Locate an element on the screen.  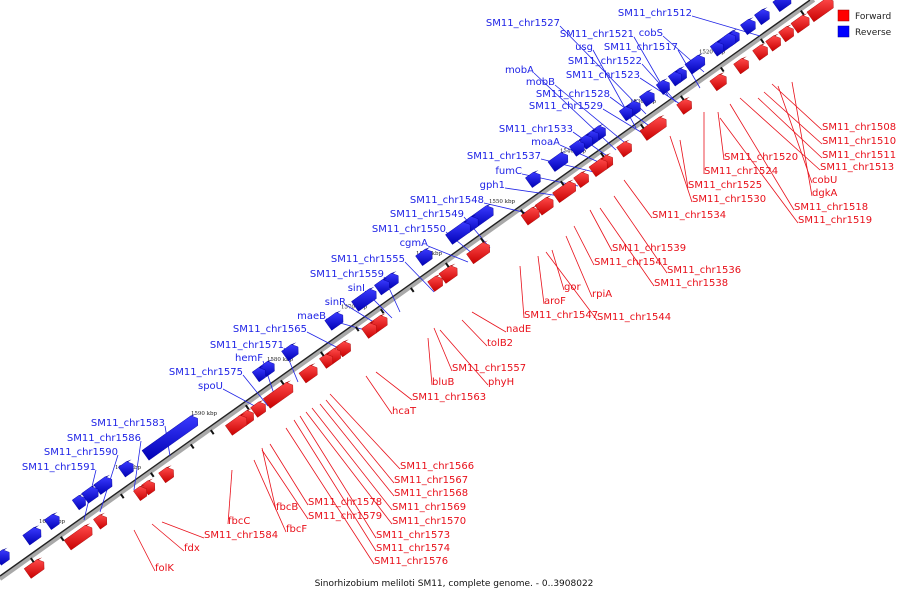
tick-label: 1520 kbp is located at coordinates (712, 53).